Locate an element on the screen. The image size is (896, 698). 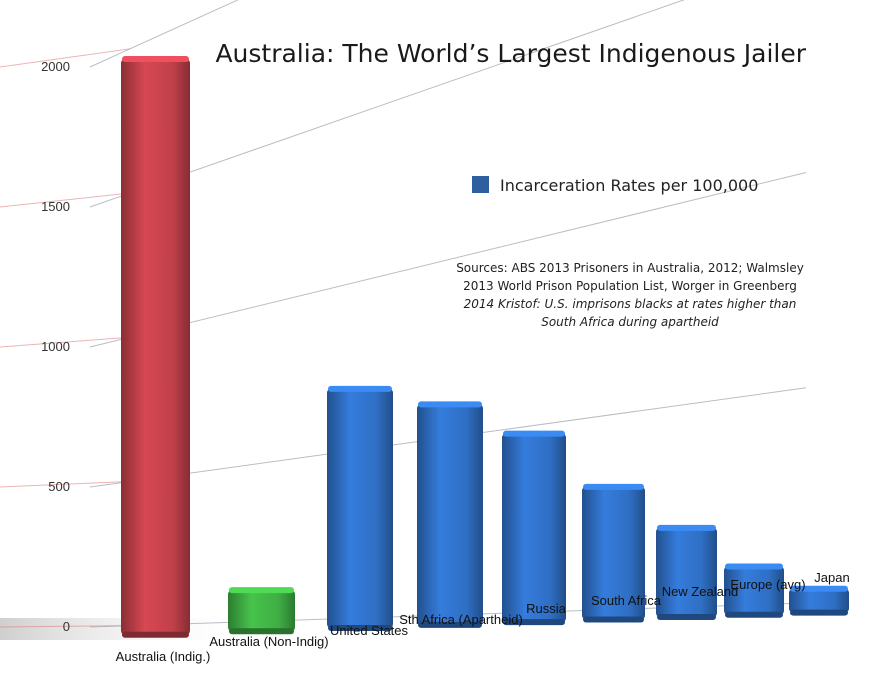
x-tick-label: Australia (Indig.) is located at coordinates (163, 656).